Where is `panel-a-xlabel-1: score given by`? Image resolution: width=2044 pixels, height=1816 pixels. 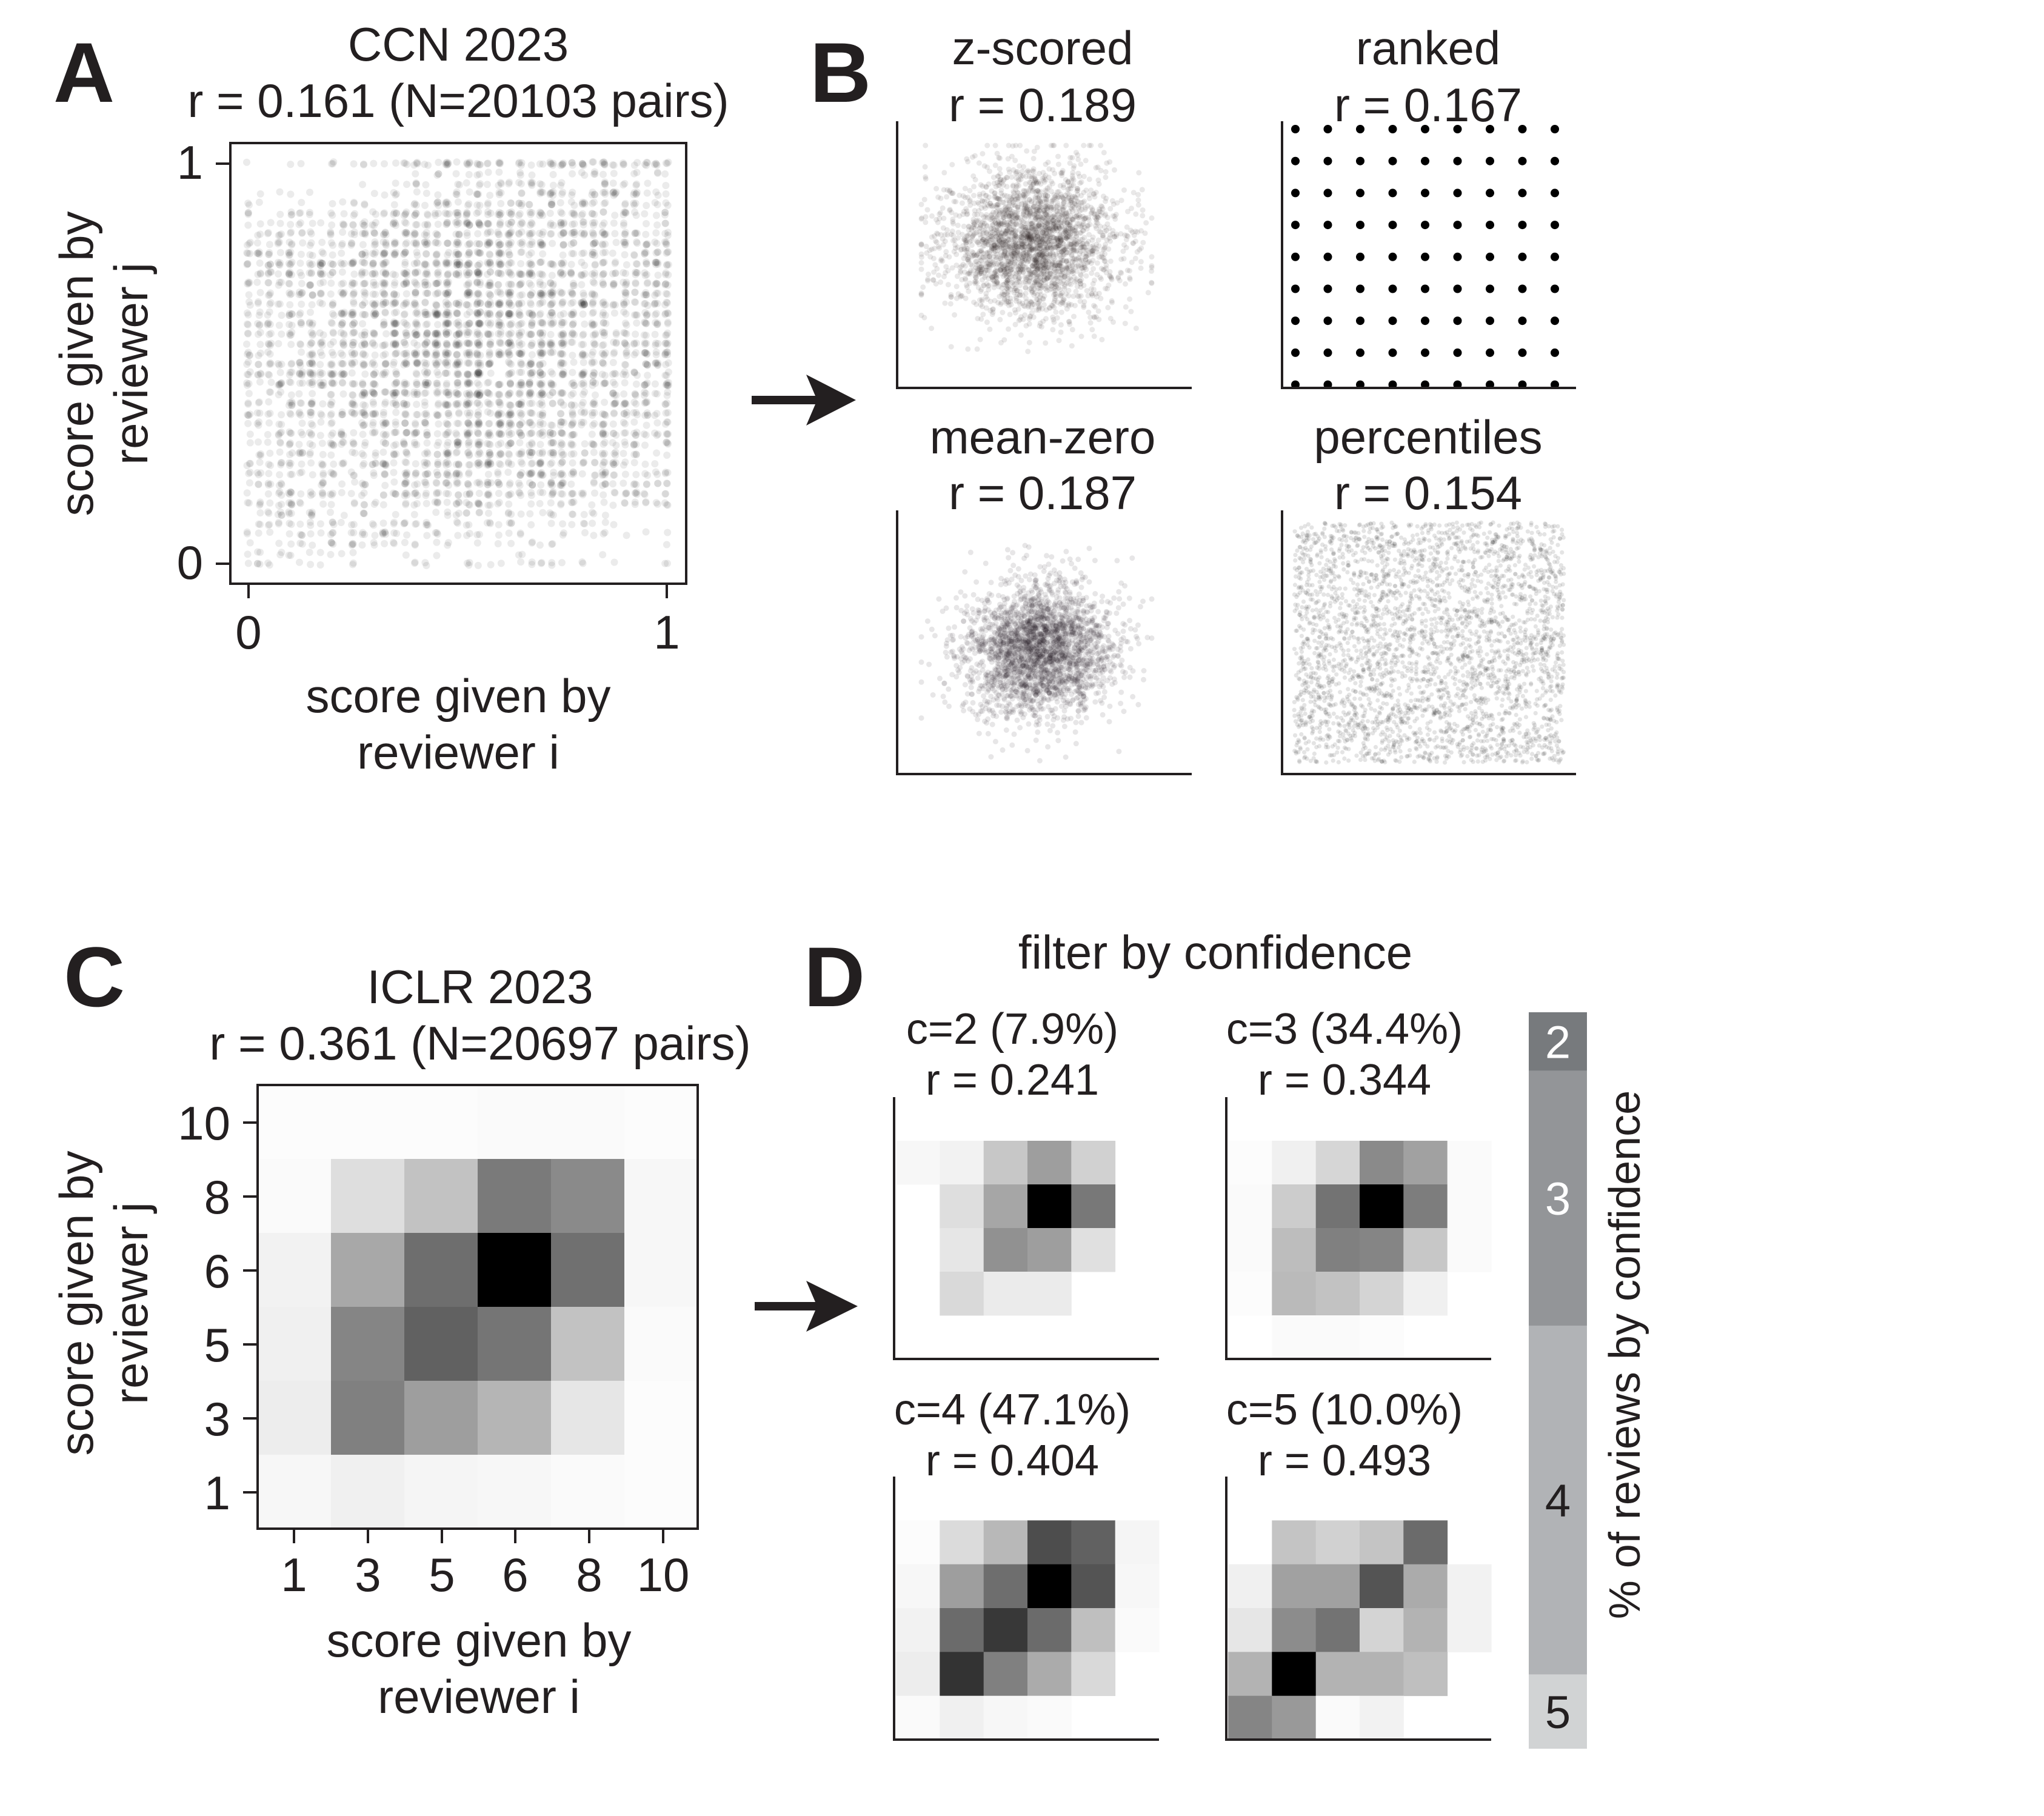
panel-a-xlabel-1: score given by is located at coordinates (459, 696).